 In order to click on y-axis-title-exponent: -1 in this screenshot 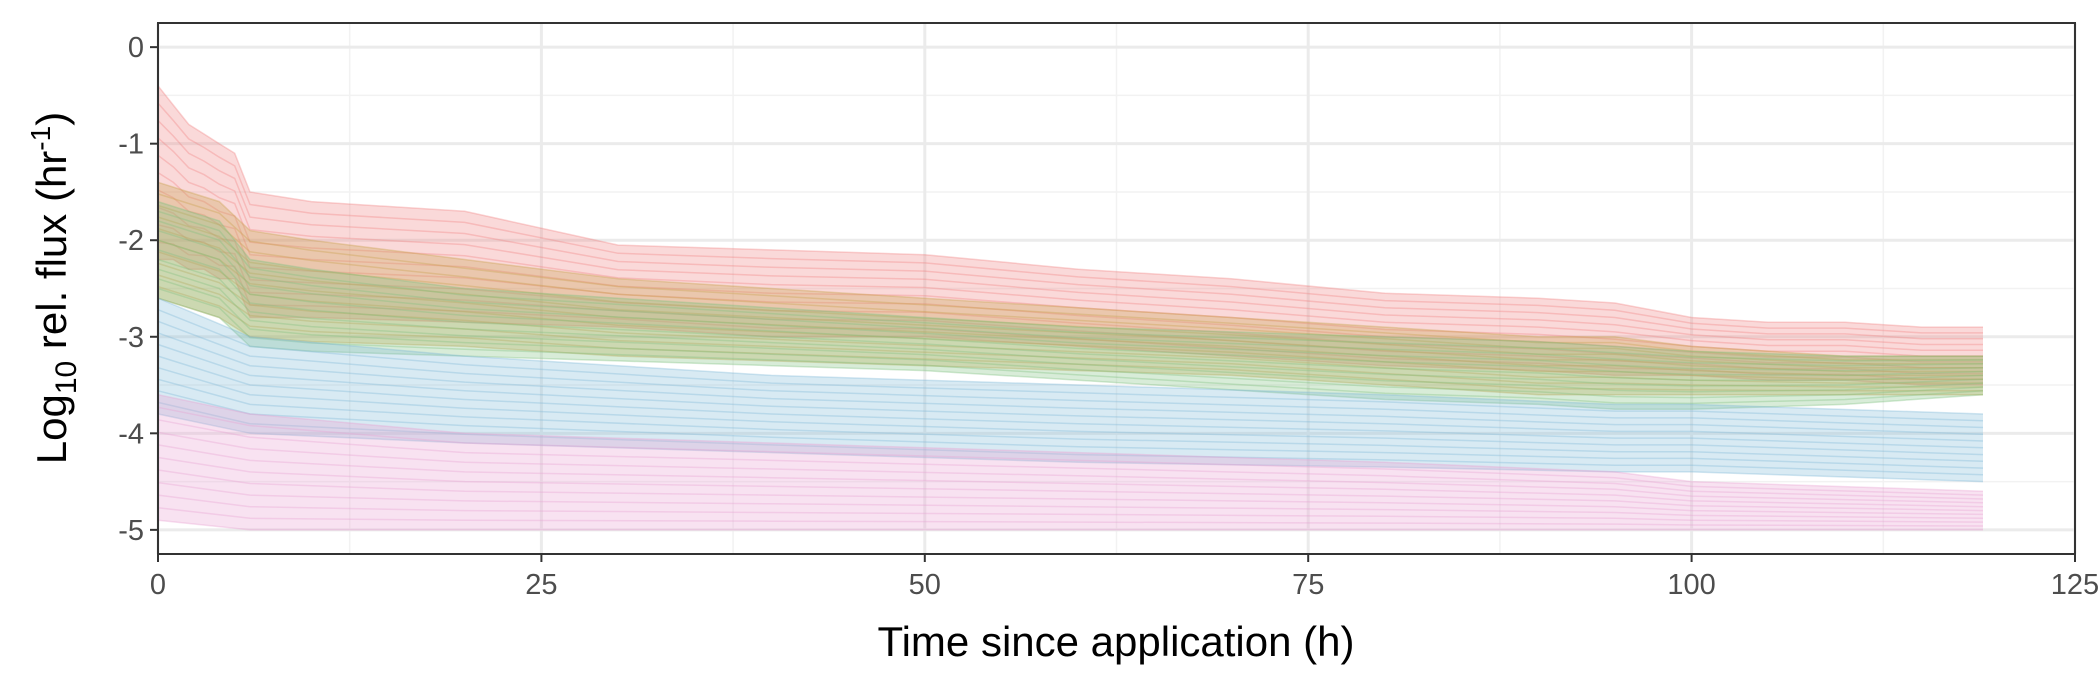, I will do `click(40, 138)`.